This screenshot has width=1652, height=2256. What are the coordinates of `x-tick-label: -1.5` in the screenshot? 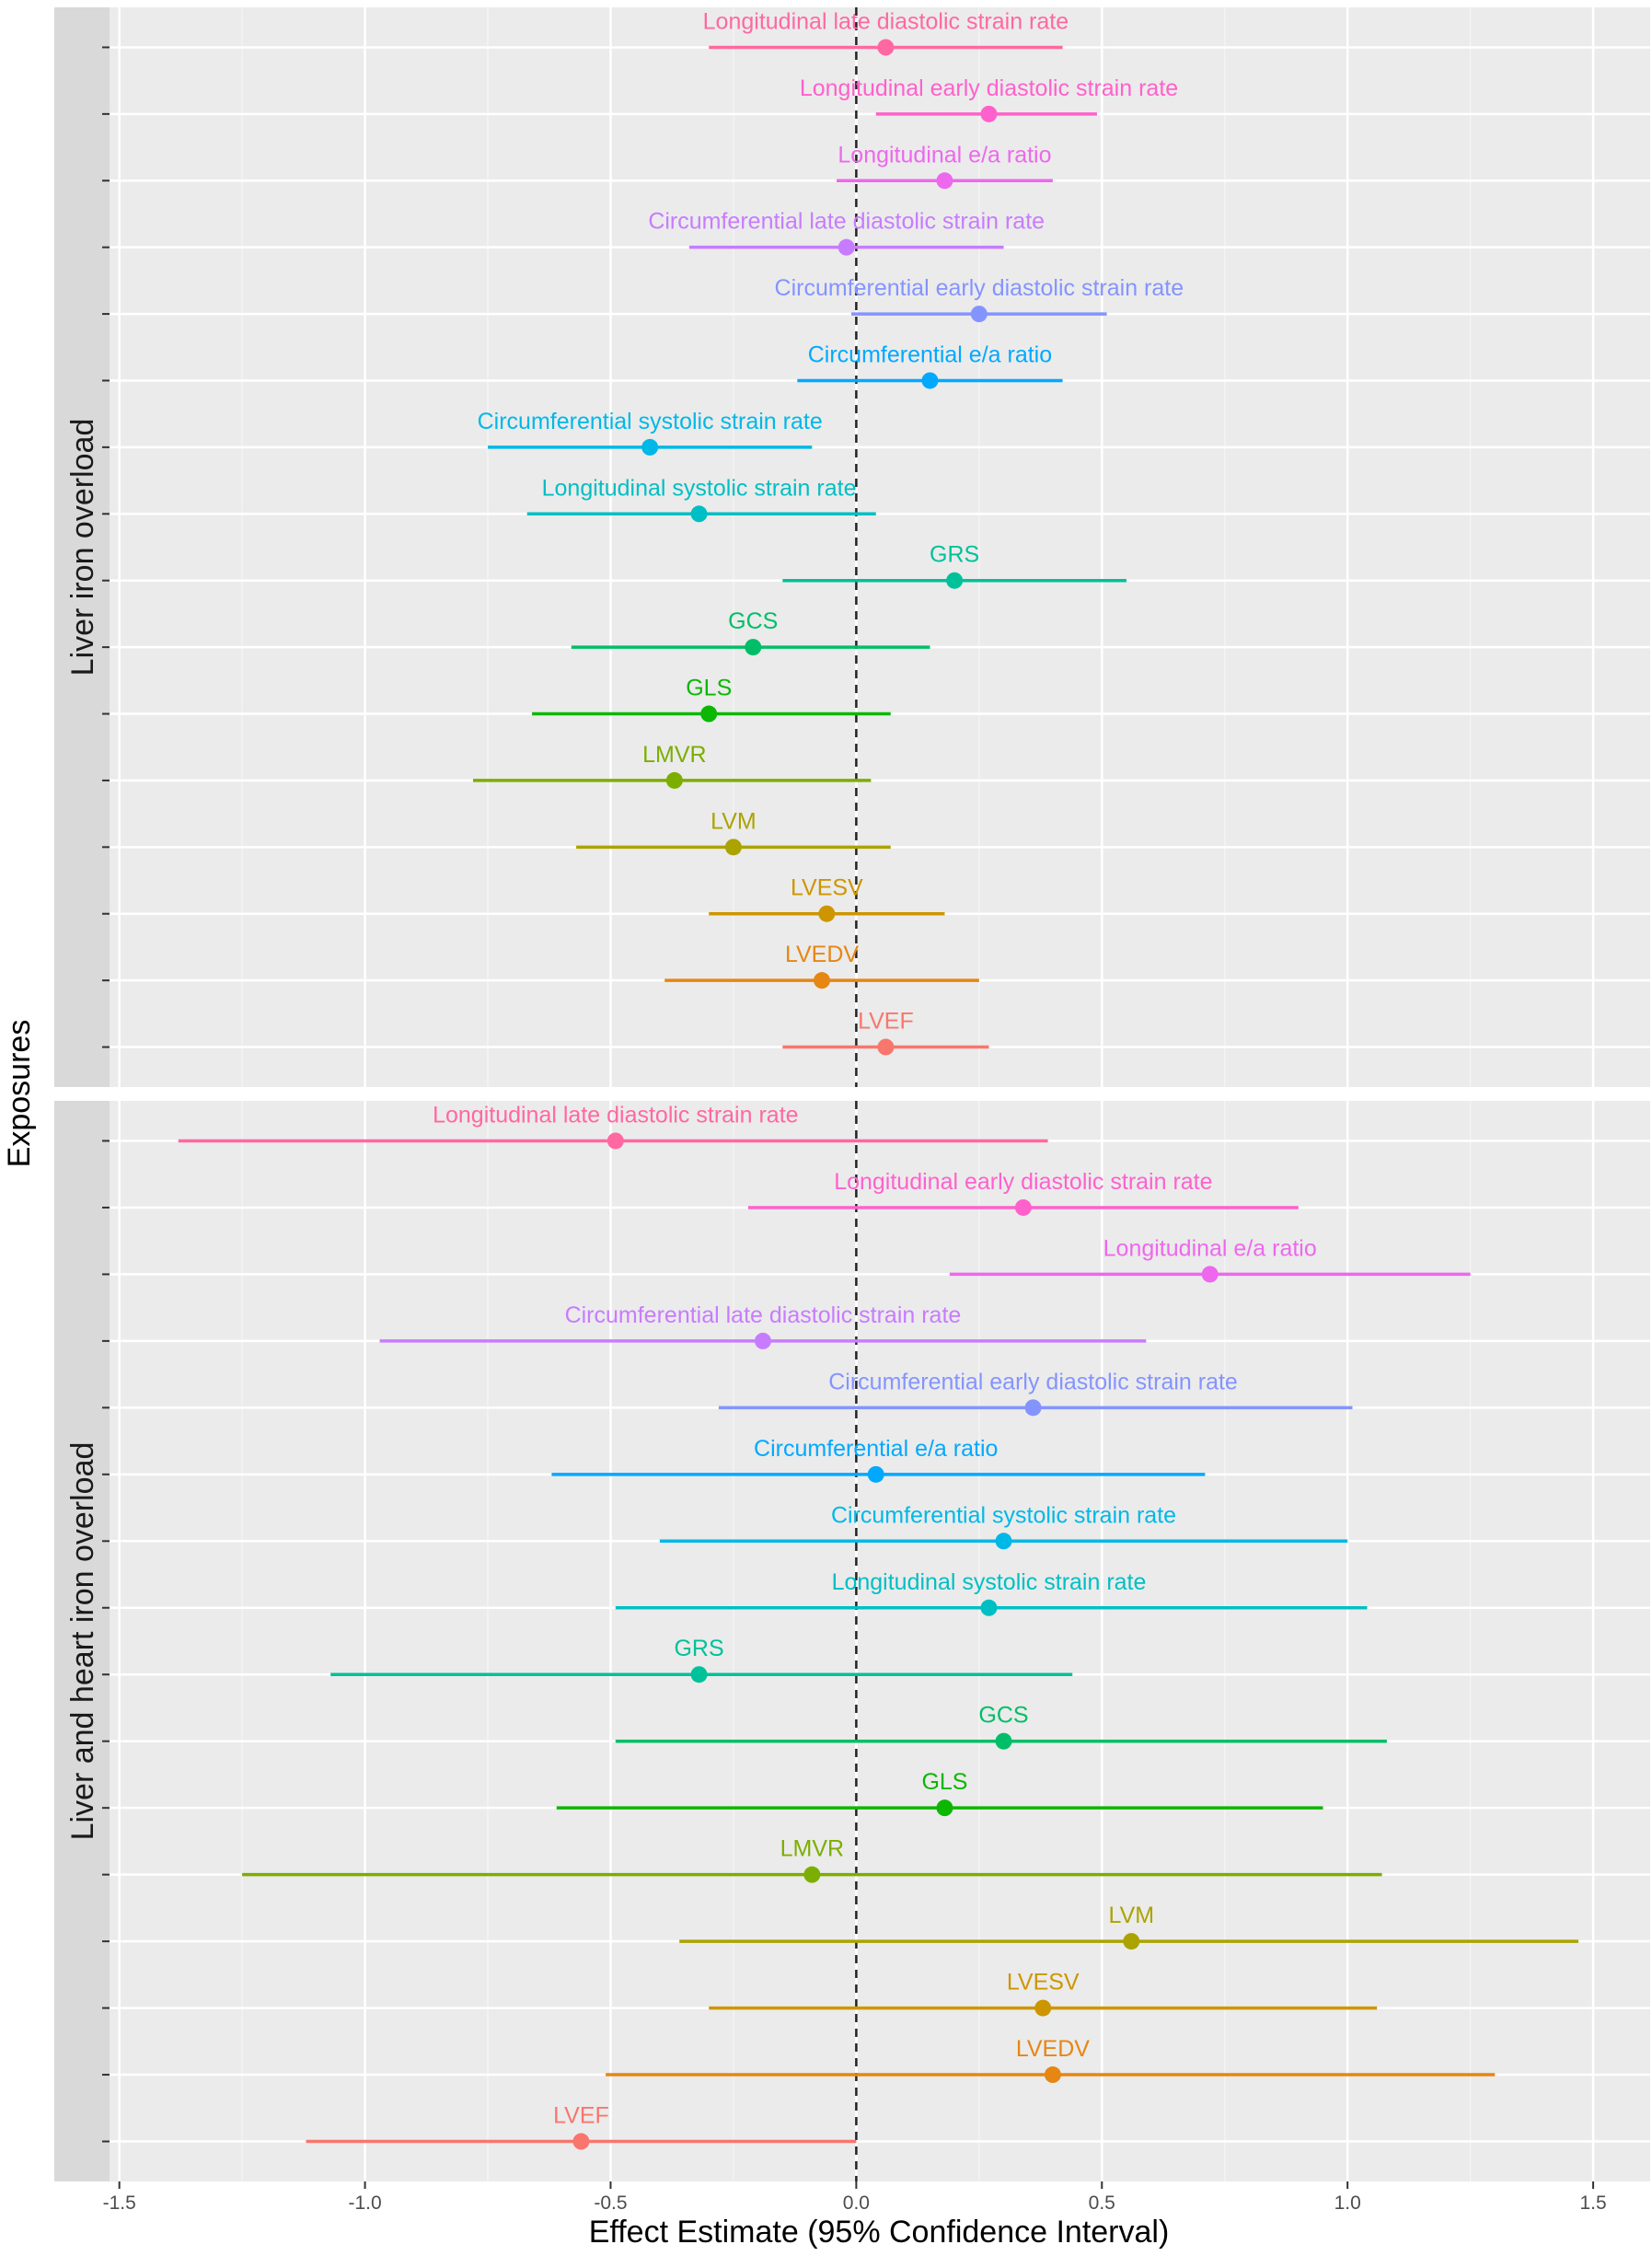 It's located at (119, 2203).